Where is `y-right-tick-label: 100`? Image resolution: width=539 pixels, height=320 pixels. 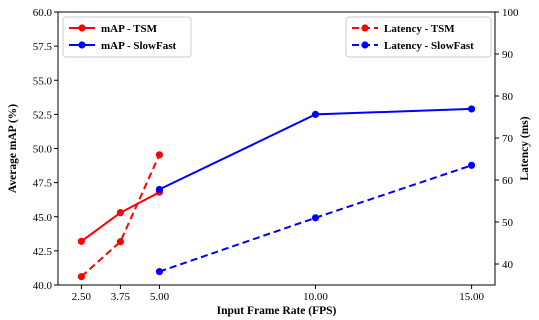
y-right-tick-label: 100 is located at coordinates (510, 13).